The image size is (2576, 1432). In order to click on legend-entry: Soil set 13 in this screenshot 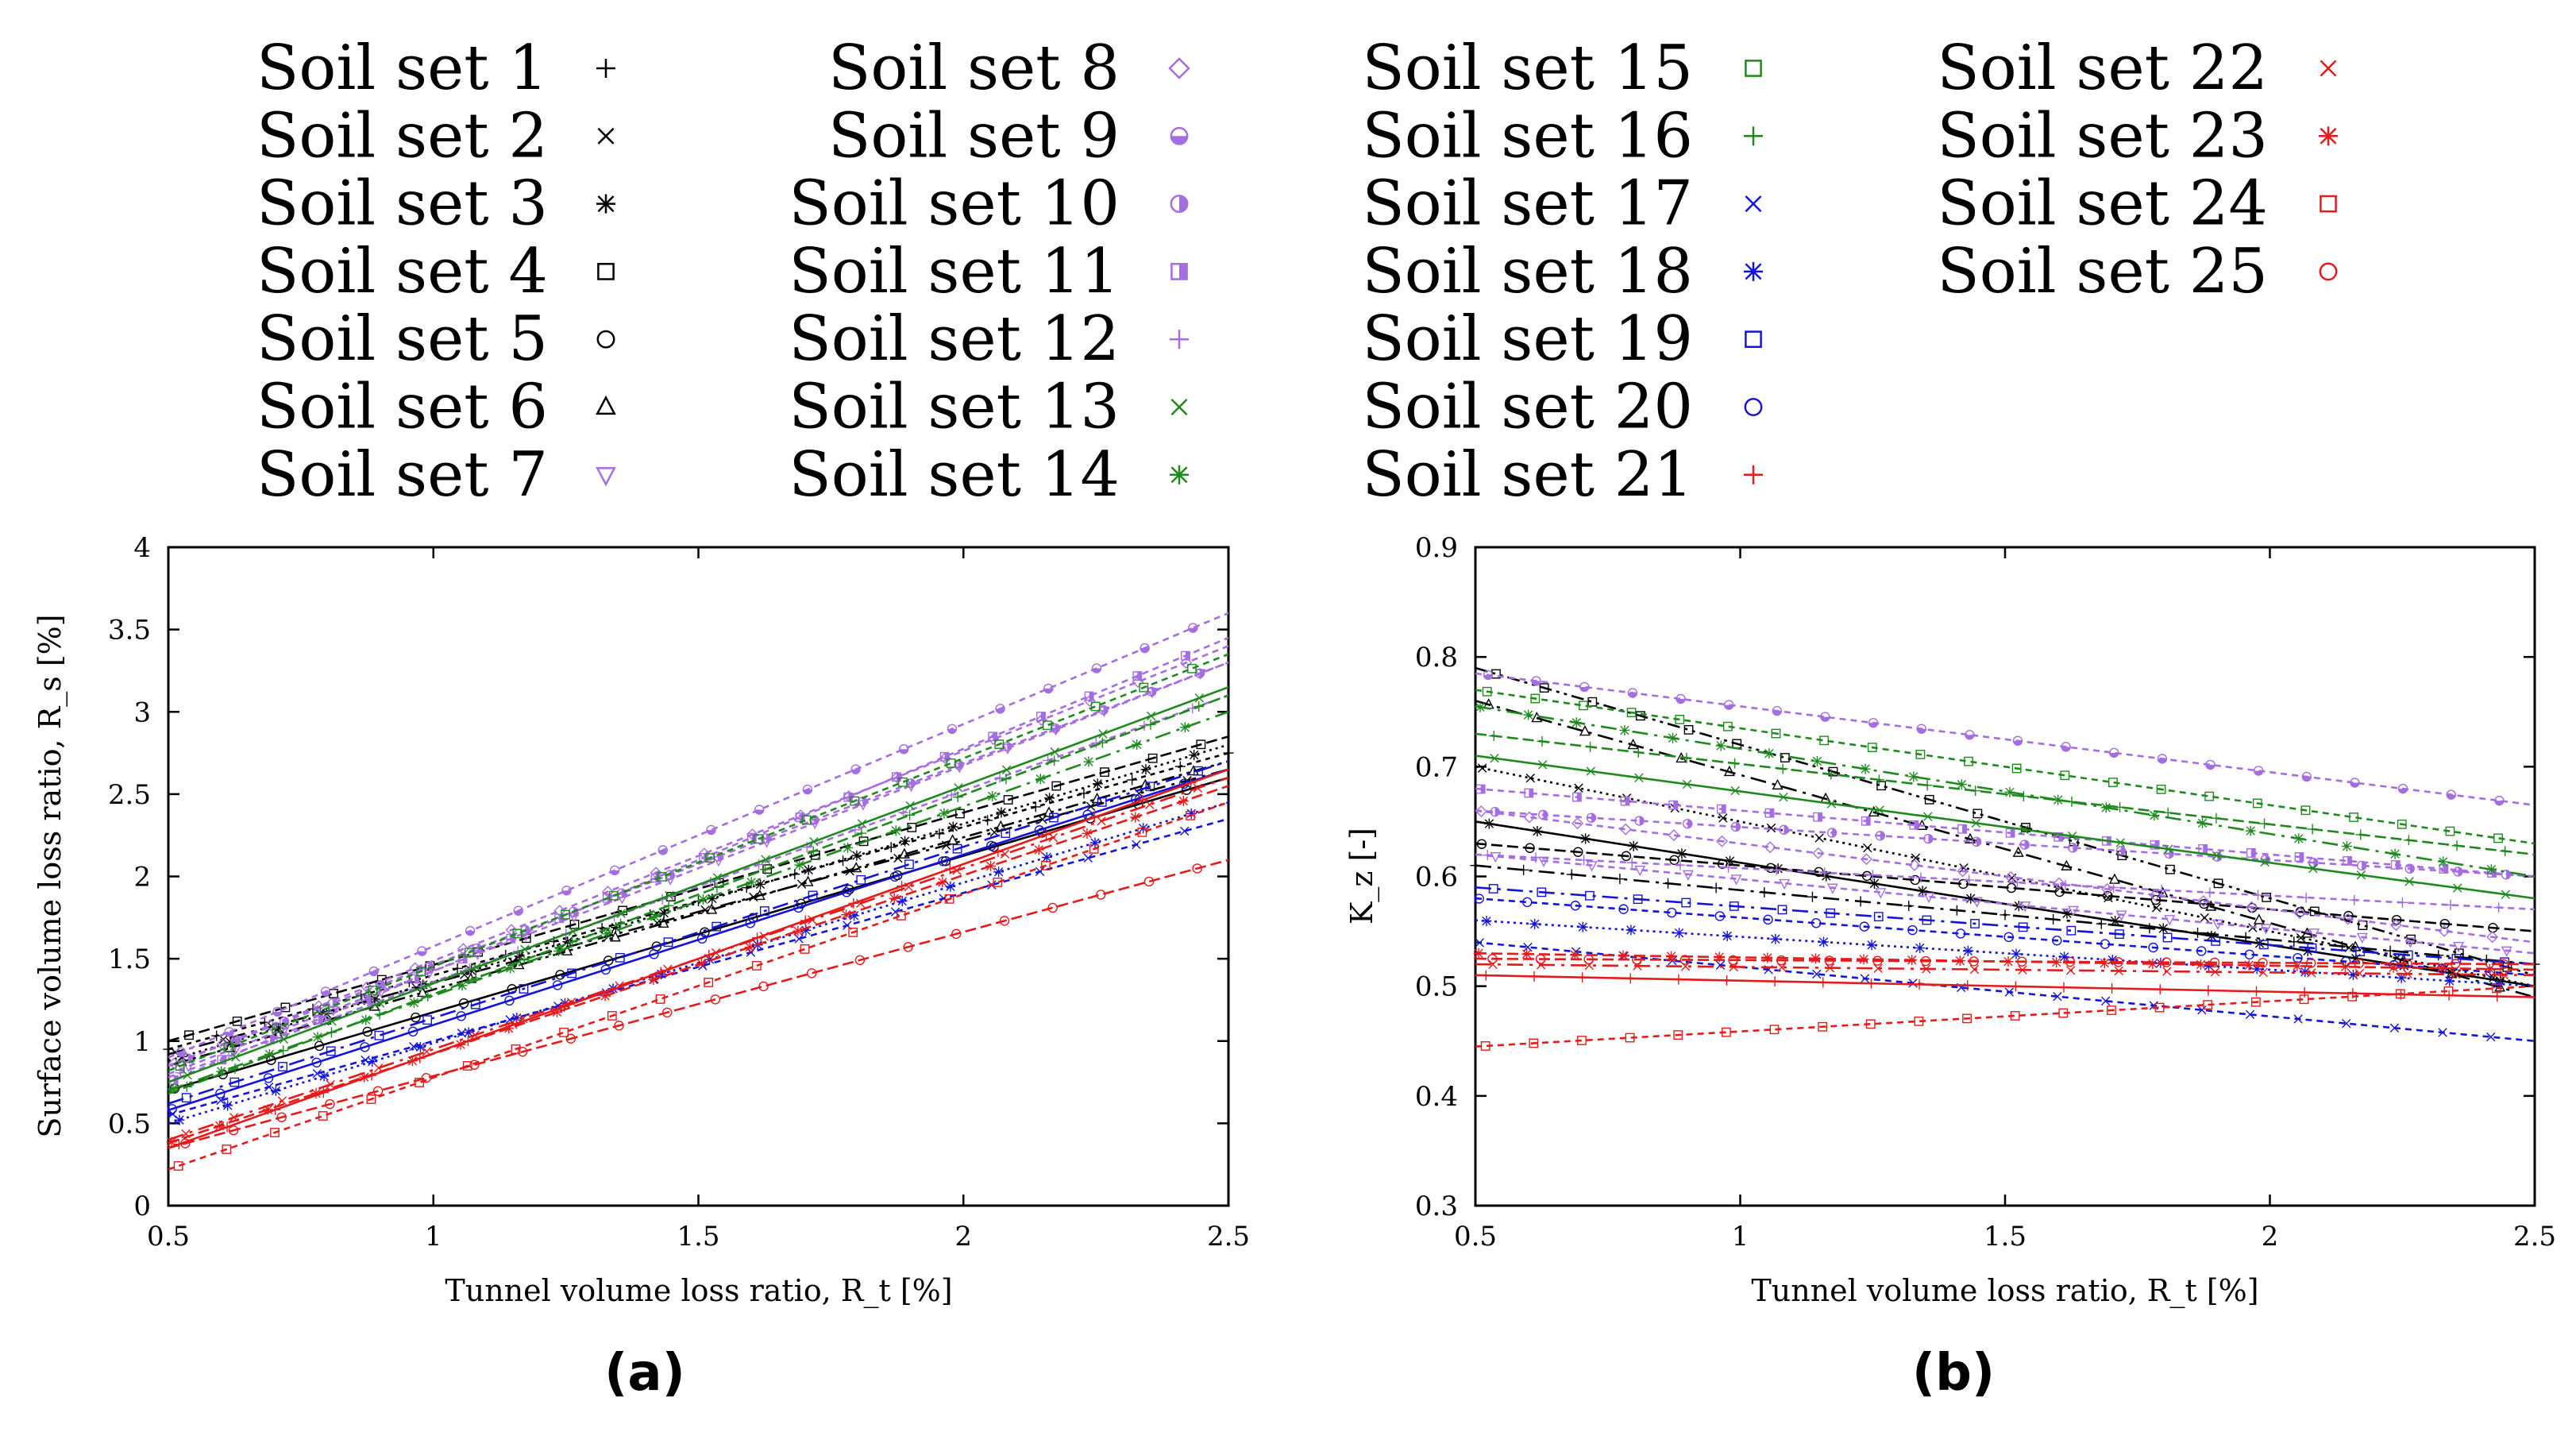, I will do `click(989, 408)`.